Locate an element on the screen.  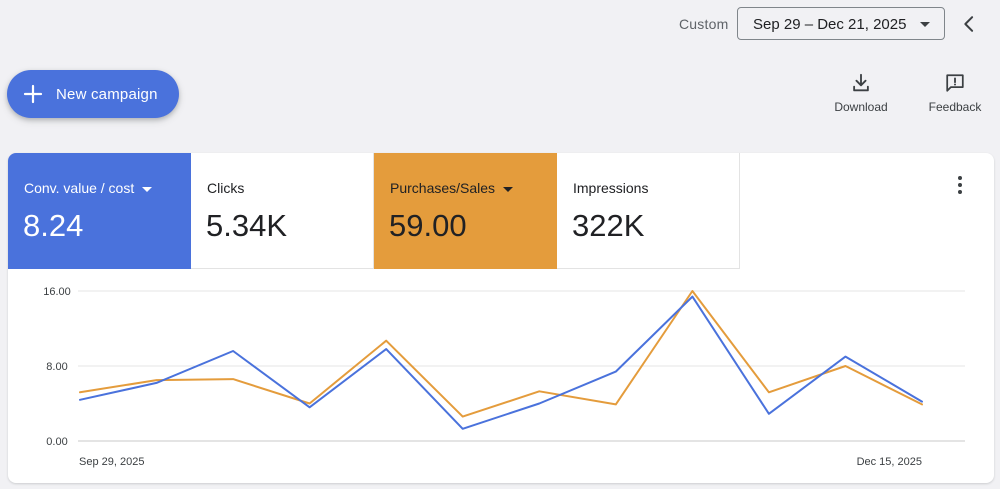
plus-icon is located at coordinates (33, 94).